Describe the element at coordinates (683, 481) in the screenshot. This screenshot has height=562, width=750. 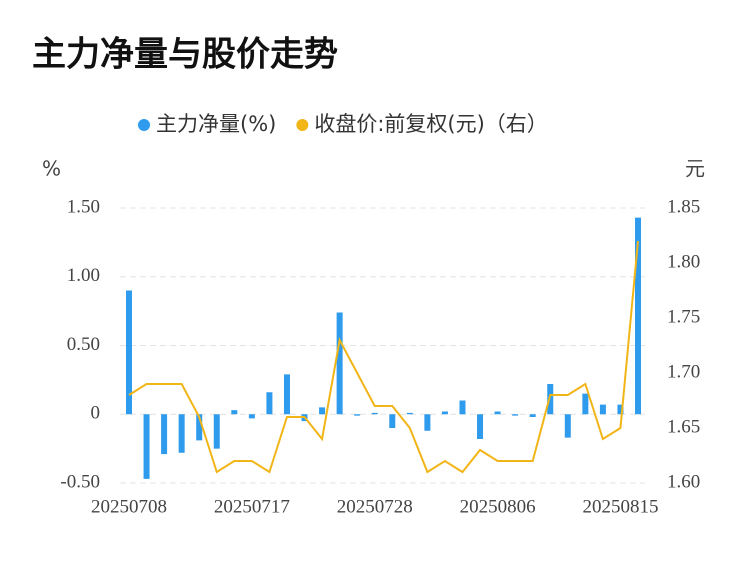
I see `y2-tick-label: 1.60` at that location.